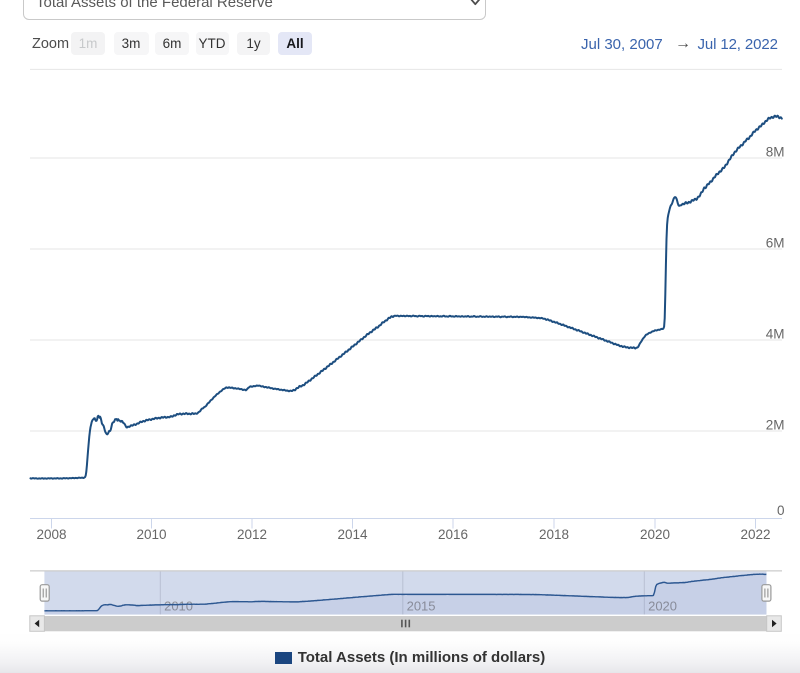 This screenshot has width=800, height=673. What do you see at coordinates (252, 534) in the screenshot?
I see `svg-text: 2012` at bounding box center [252, 534].